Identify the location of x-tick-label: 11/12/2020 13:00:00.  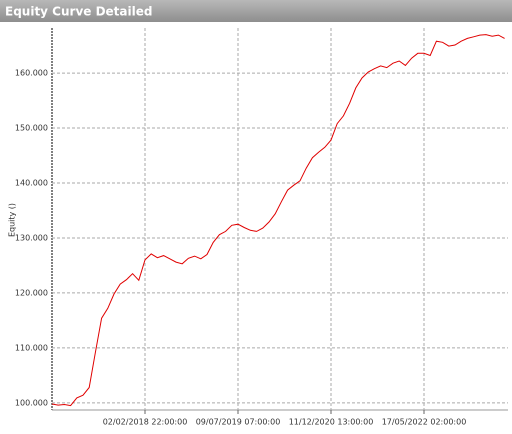
(331, 422).